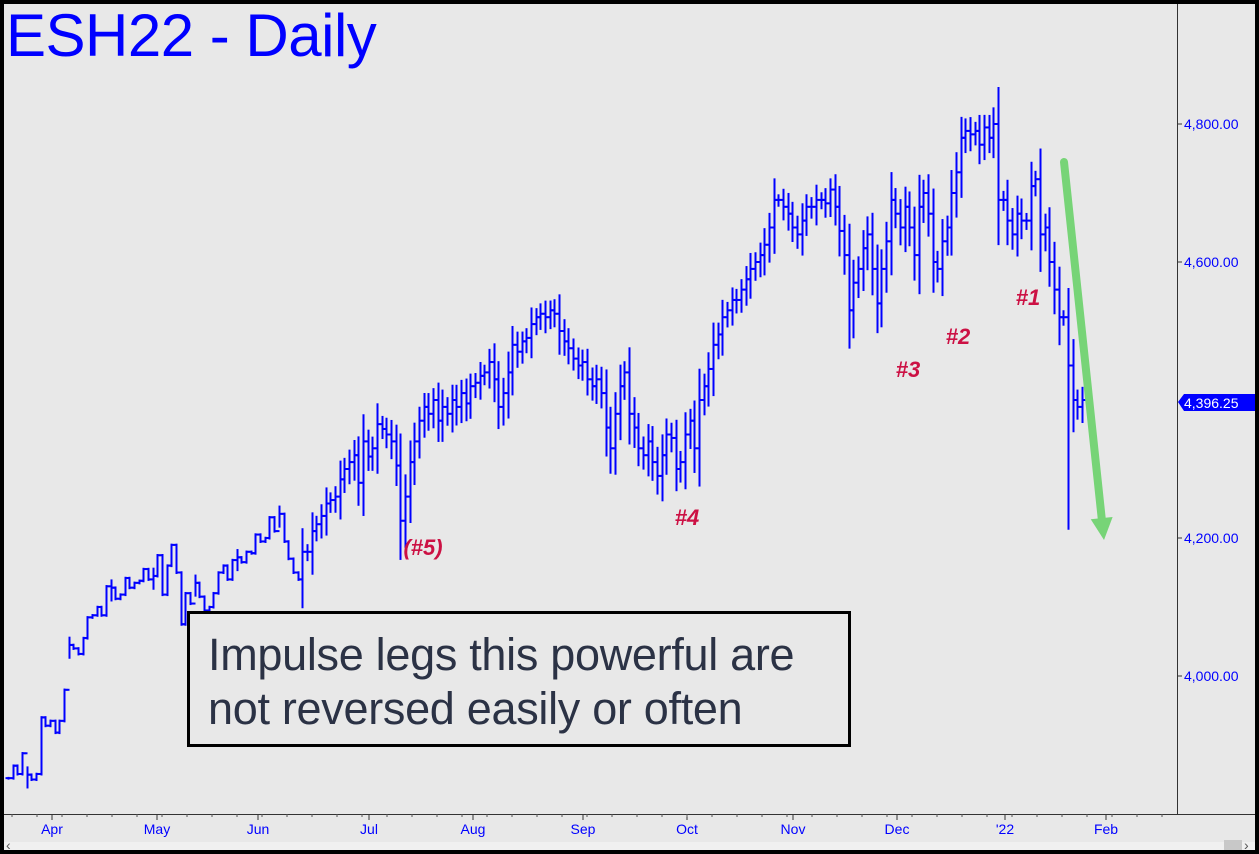 The width and height of the screenshot is (1259, 854). I want to click on wave-label: (#5), so click(422, 547).